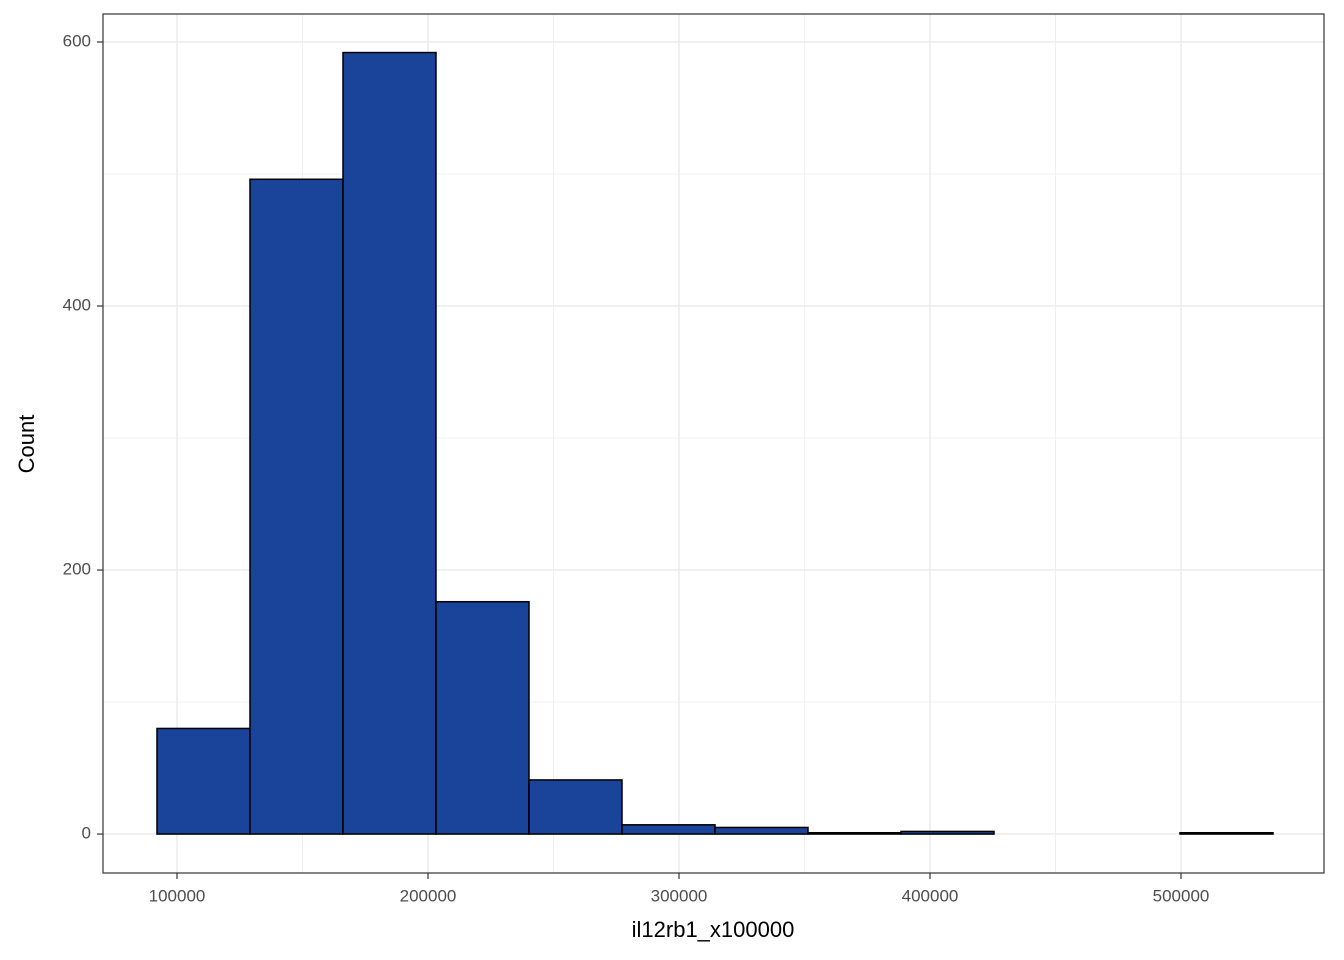  I want to click on y-axis-label: Count, so click(26, 444).